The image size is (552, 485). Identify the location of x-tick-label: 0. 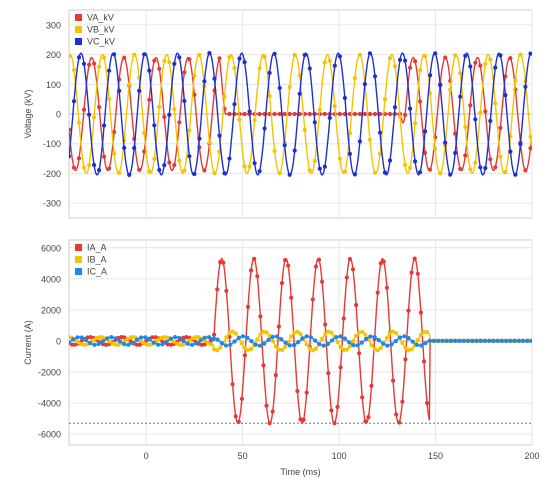
(146, 456).